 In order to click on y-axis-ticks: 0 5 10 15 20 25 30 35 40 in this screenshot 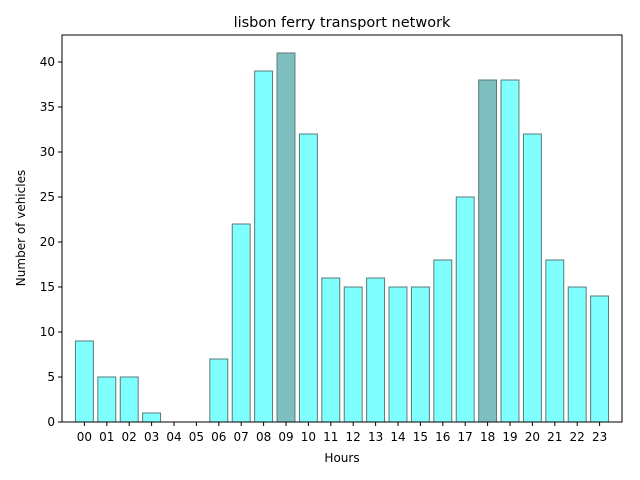, I will do `click(51, 242)`.